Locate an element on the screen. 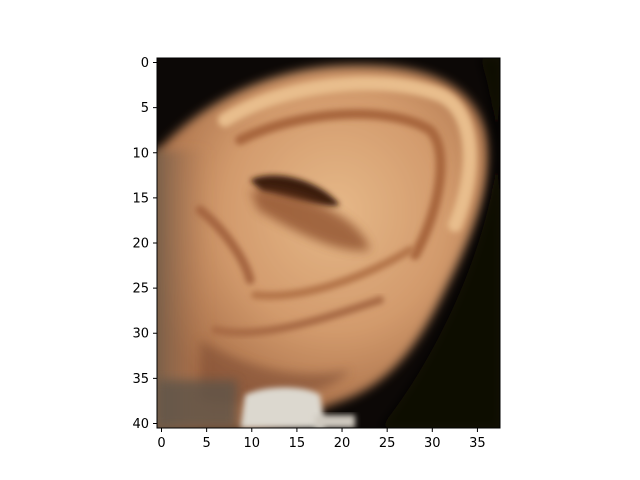 This screenshot has height=480, width=640. y-tick-label: 20 is located at coordinates (140, 244).